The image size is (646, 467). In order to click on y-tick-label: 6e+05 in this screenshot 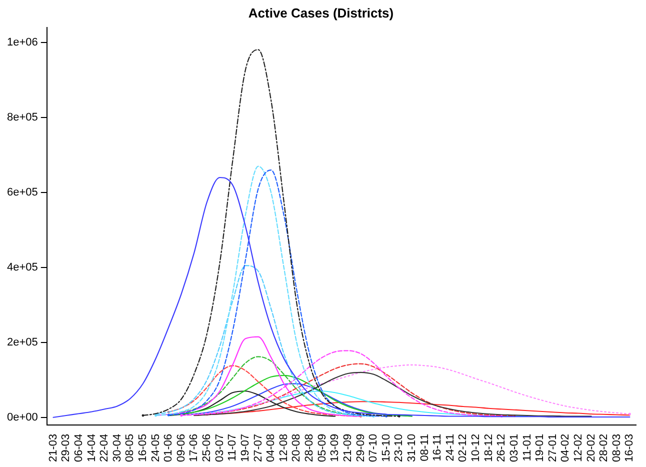, I will do `click(22, 192)`.